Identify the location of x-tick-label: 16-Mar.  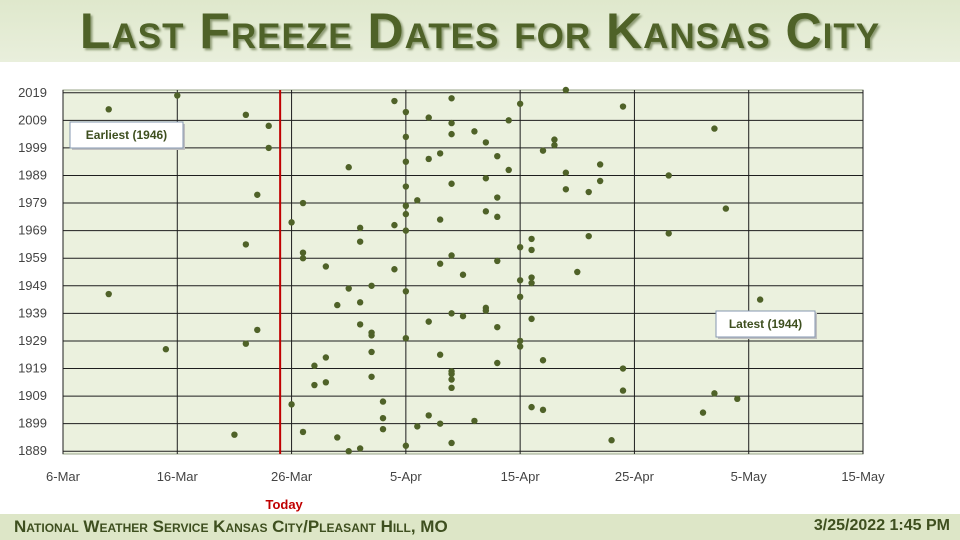
(178, 476).